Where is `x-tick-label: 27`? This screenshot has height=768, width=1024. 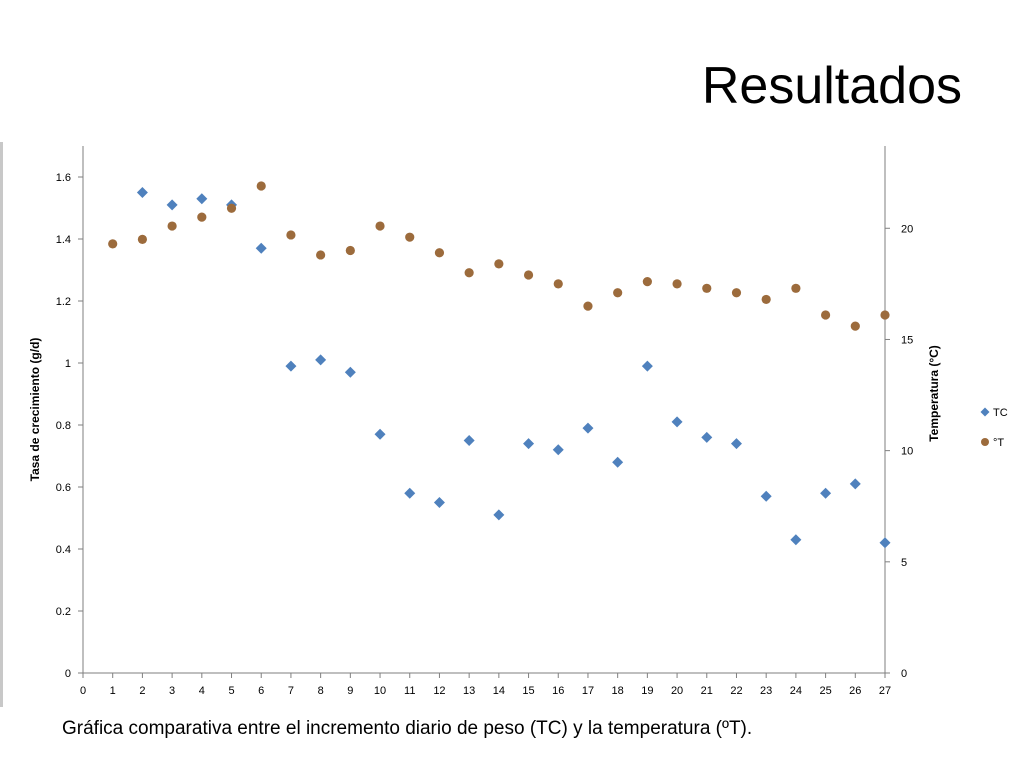 x-tick-label: 27 is located at coordinates (885, 691).